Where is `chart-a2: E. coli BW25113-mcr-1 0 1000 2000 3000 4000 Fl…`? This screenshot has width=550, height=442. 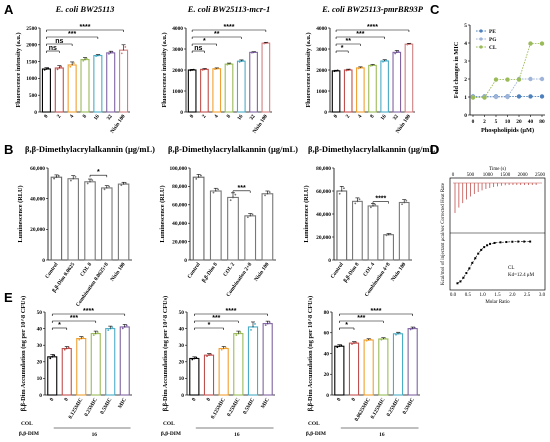 chart-a2: E. coli BW25113-mcr-1 0 1000 2000 3000 4000 Fl… is located at coordinates (216, 69).